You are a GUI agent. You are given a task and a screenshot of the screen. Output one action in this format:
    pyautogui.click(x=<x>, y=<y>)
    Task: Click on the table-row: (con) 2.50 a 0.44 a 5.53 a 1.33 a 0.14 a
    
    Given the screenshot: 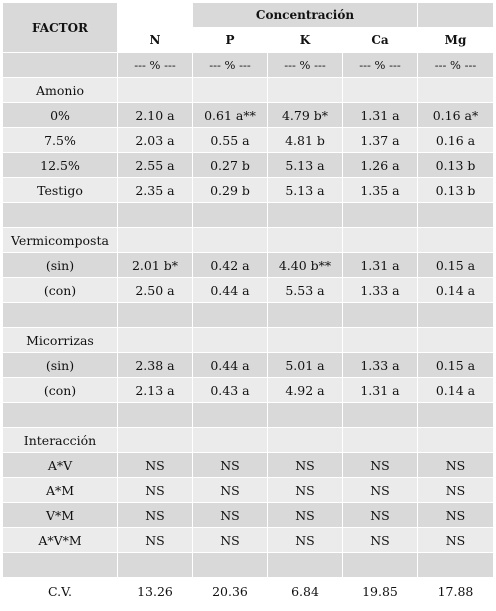 What is the action you would take?
    pyautogui.click(x=248, y=290)
    